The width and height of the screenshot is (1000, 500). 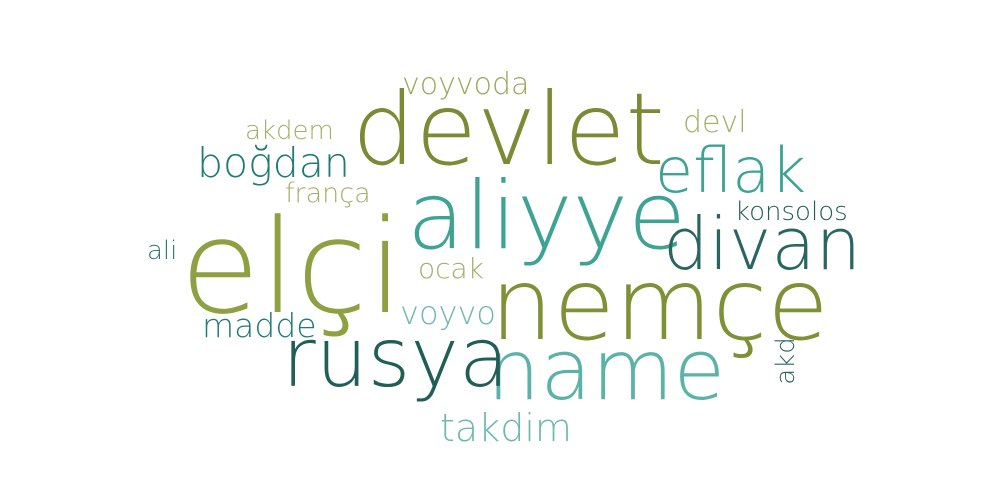 I want to click on word-madde: madde, so click(x=259, y=325).